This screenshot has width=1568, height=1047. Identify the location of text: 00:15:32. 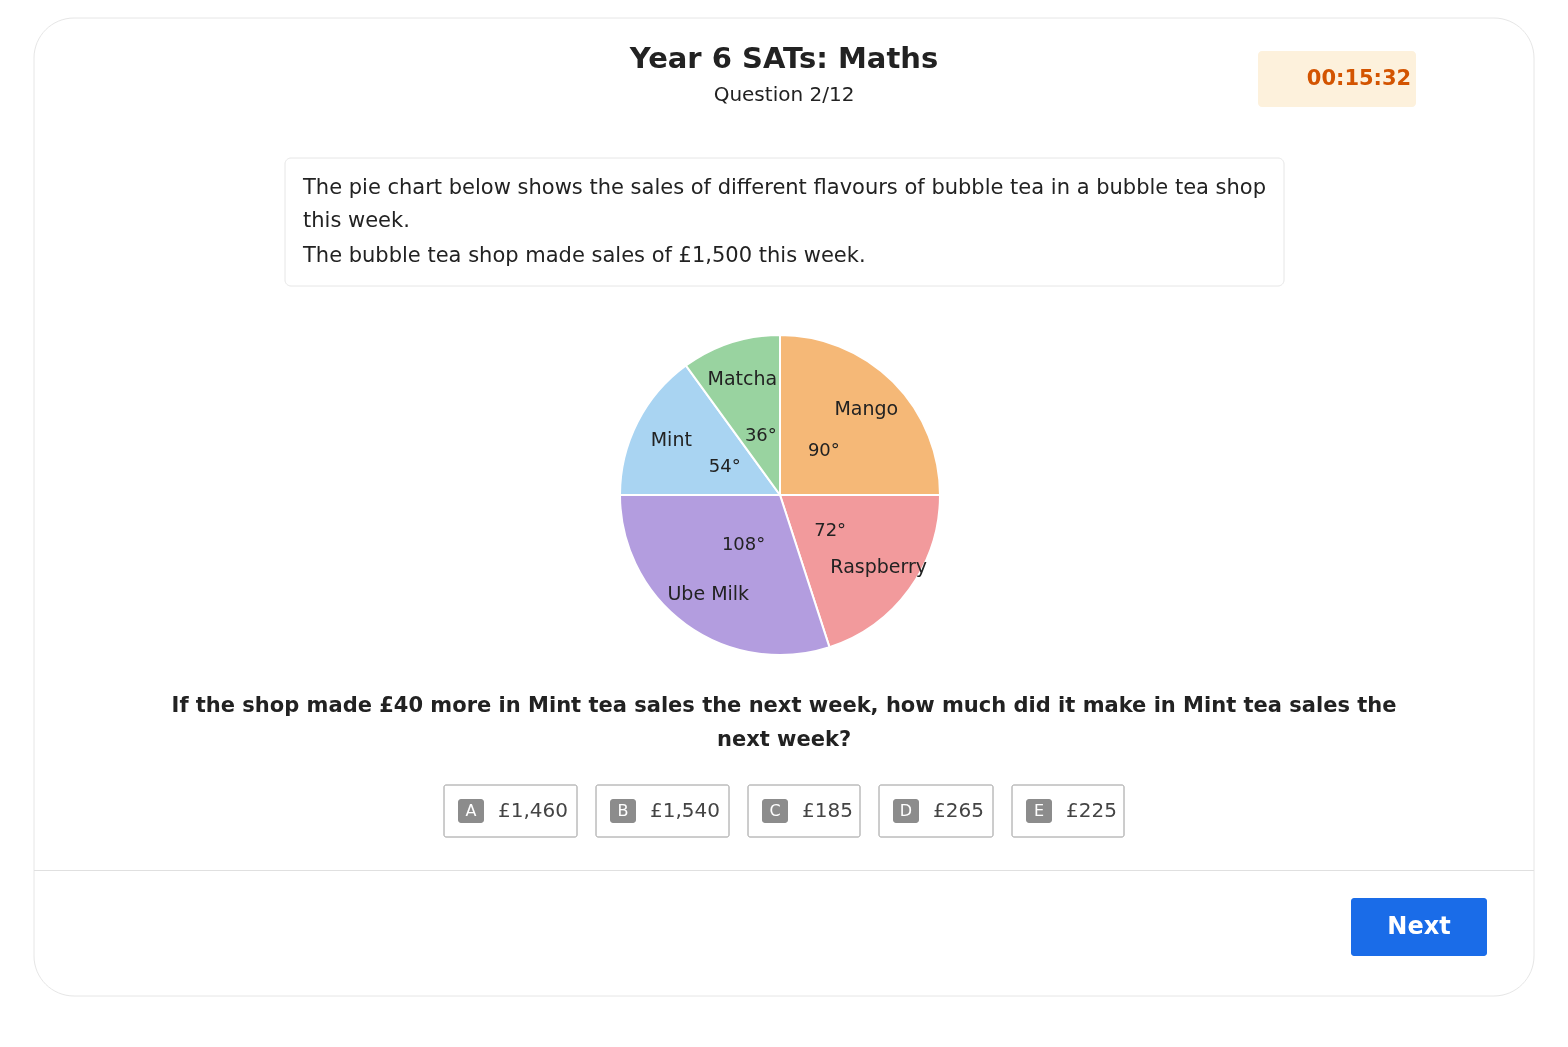
(1359, 78).